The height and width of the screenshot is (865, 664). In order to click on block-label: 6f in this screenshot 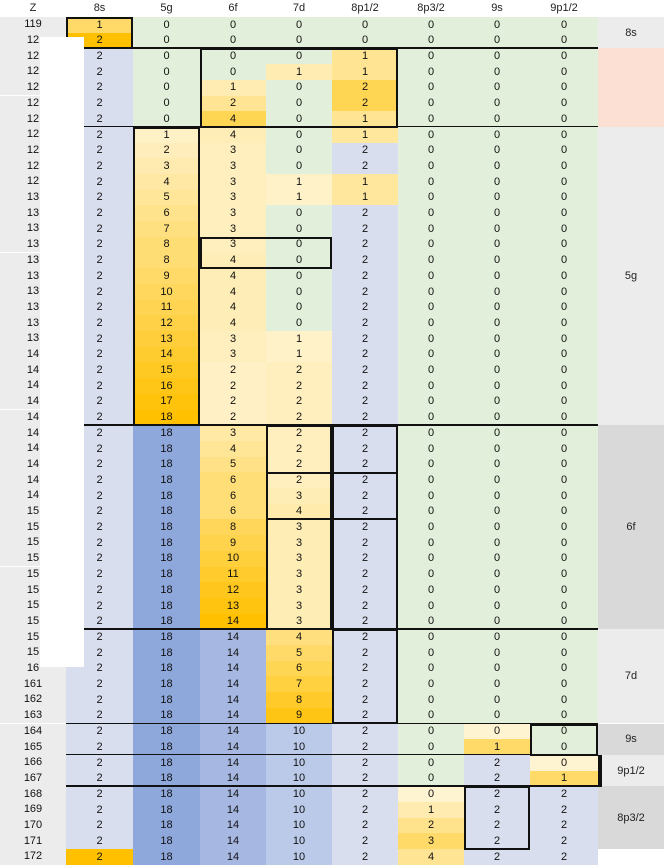, I will do `click(631, 527)`.